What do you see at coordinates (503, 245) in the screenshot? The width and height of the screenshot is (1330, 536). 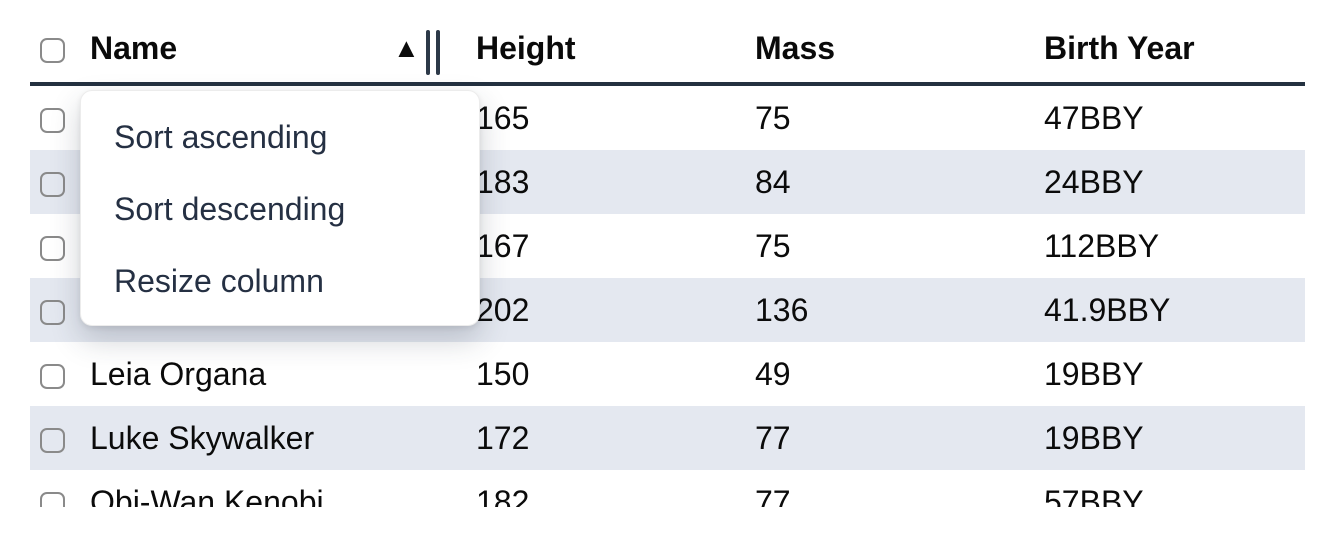 I see `height-cell: 167` at bounding box center [503, 245].